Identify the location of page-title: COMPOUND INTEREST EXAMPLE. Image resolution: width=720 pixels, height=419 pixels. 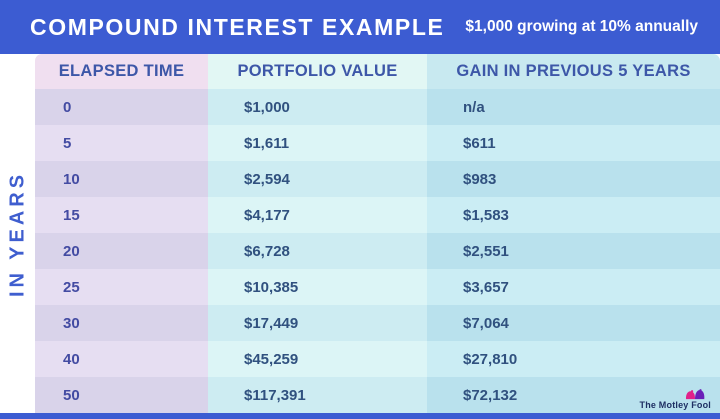
(237, 26).